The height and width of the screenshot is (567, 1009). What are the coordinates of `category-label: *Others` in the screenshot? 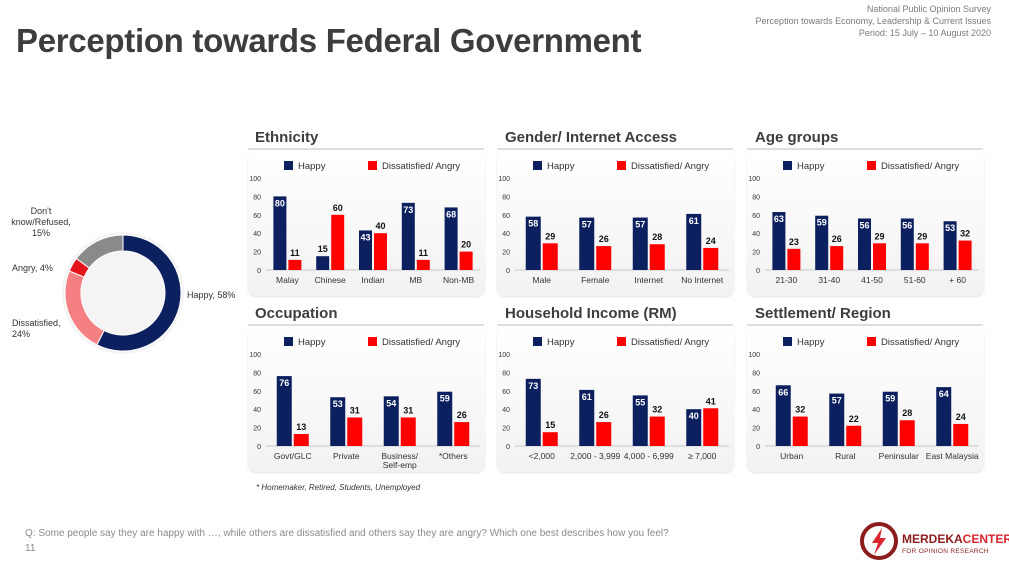 It's located at (453, 456).